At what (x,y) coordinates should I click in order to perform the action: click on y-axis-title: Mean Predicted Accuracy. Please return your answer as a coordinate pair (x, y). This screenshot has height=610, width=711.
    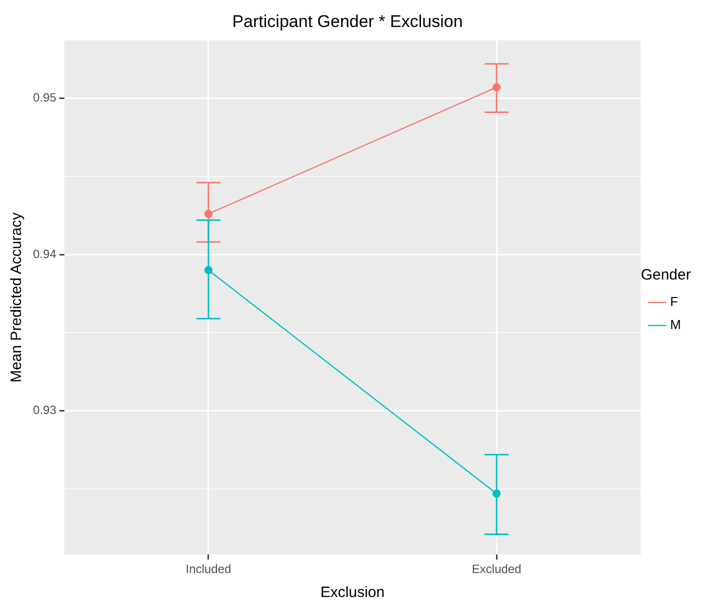
    Looking at the image, I should click on (17, 297).